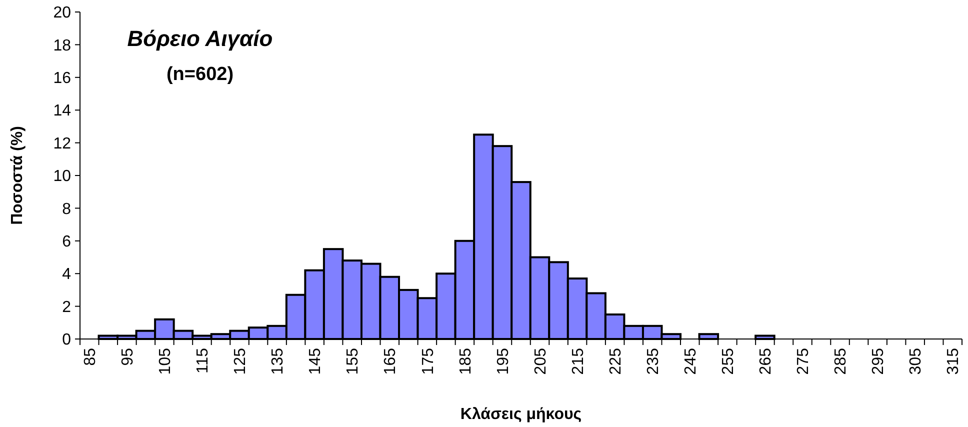  Describe the element at coordinates (653, 361) in the screenshot. I see `x-tick-label: 235` at that location.